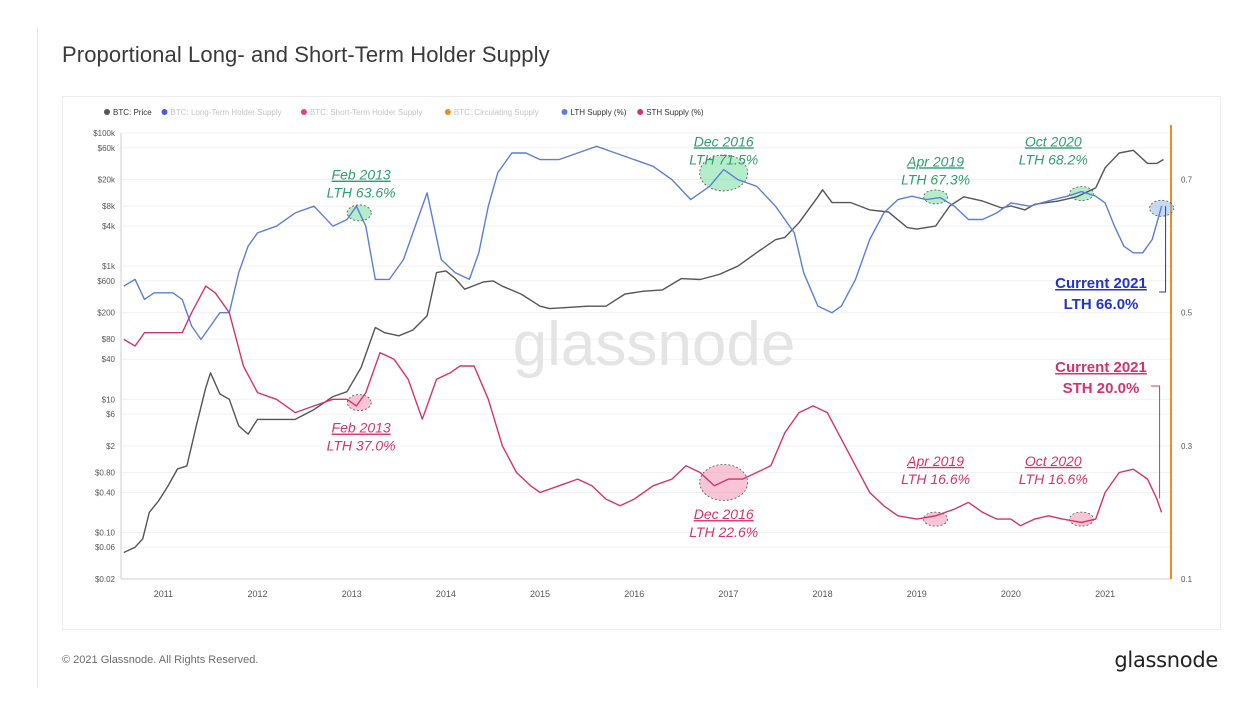 The width and height of the screenshot is (1252, 716). Describe the element at coordinates (1156, 442) in the screenshot. I see `callout-sth-connector` at that location.